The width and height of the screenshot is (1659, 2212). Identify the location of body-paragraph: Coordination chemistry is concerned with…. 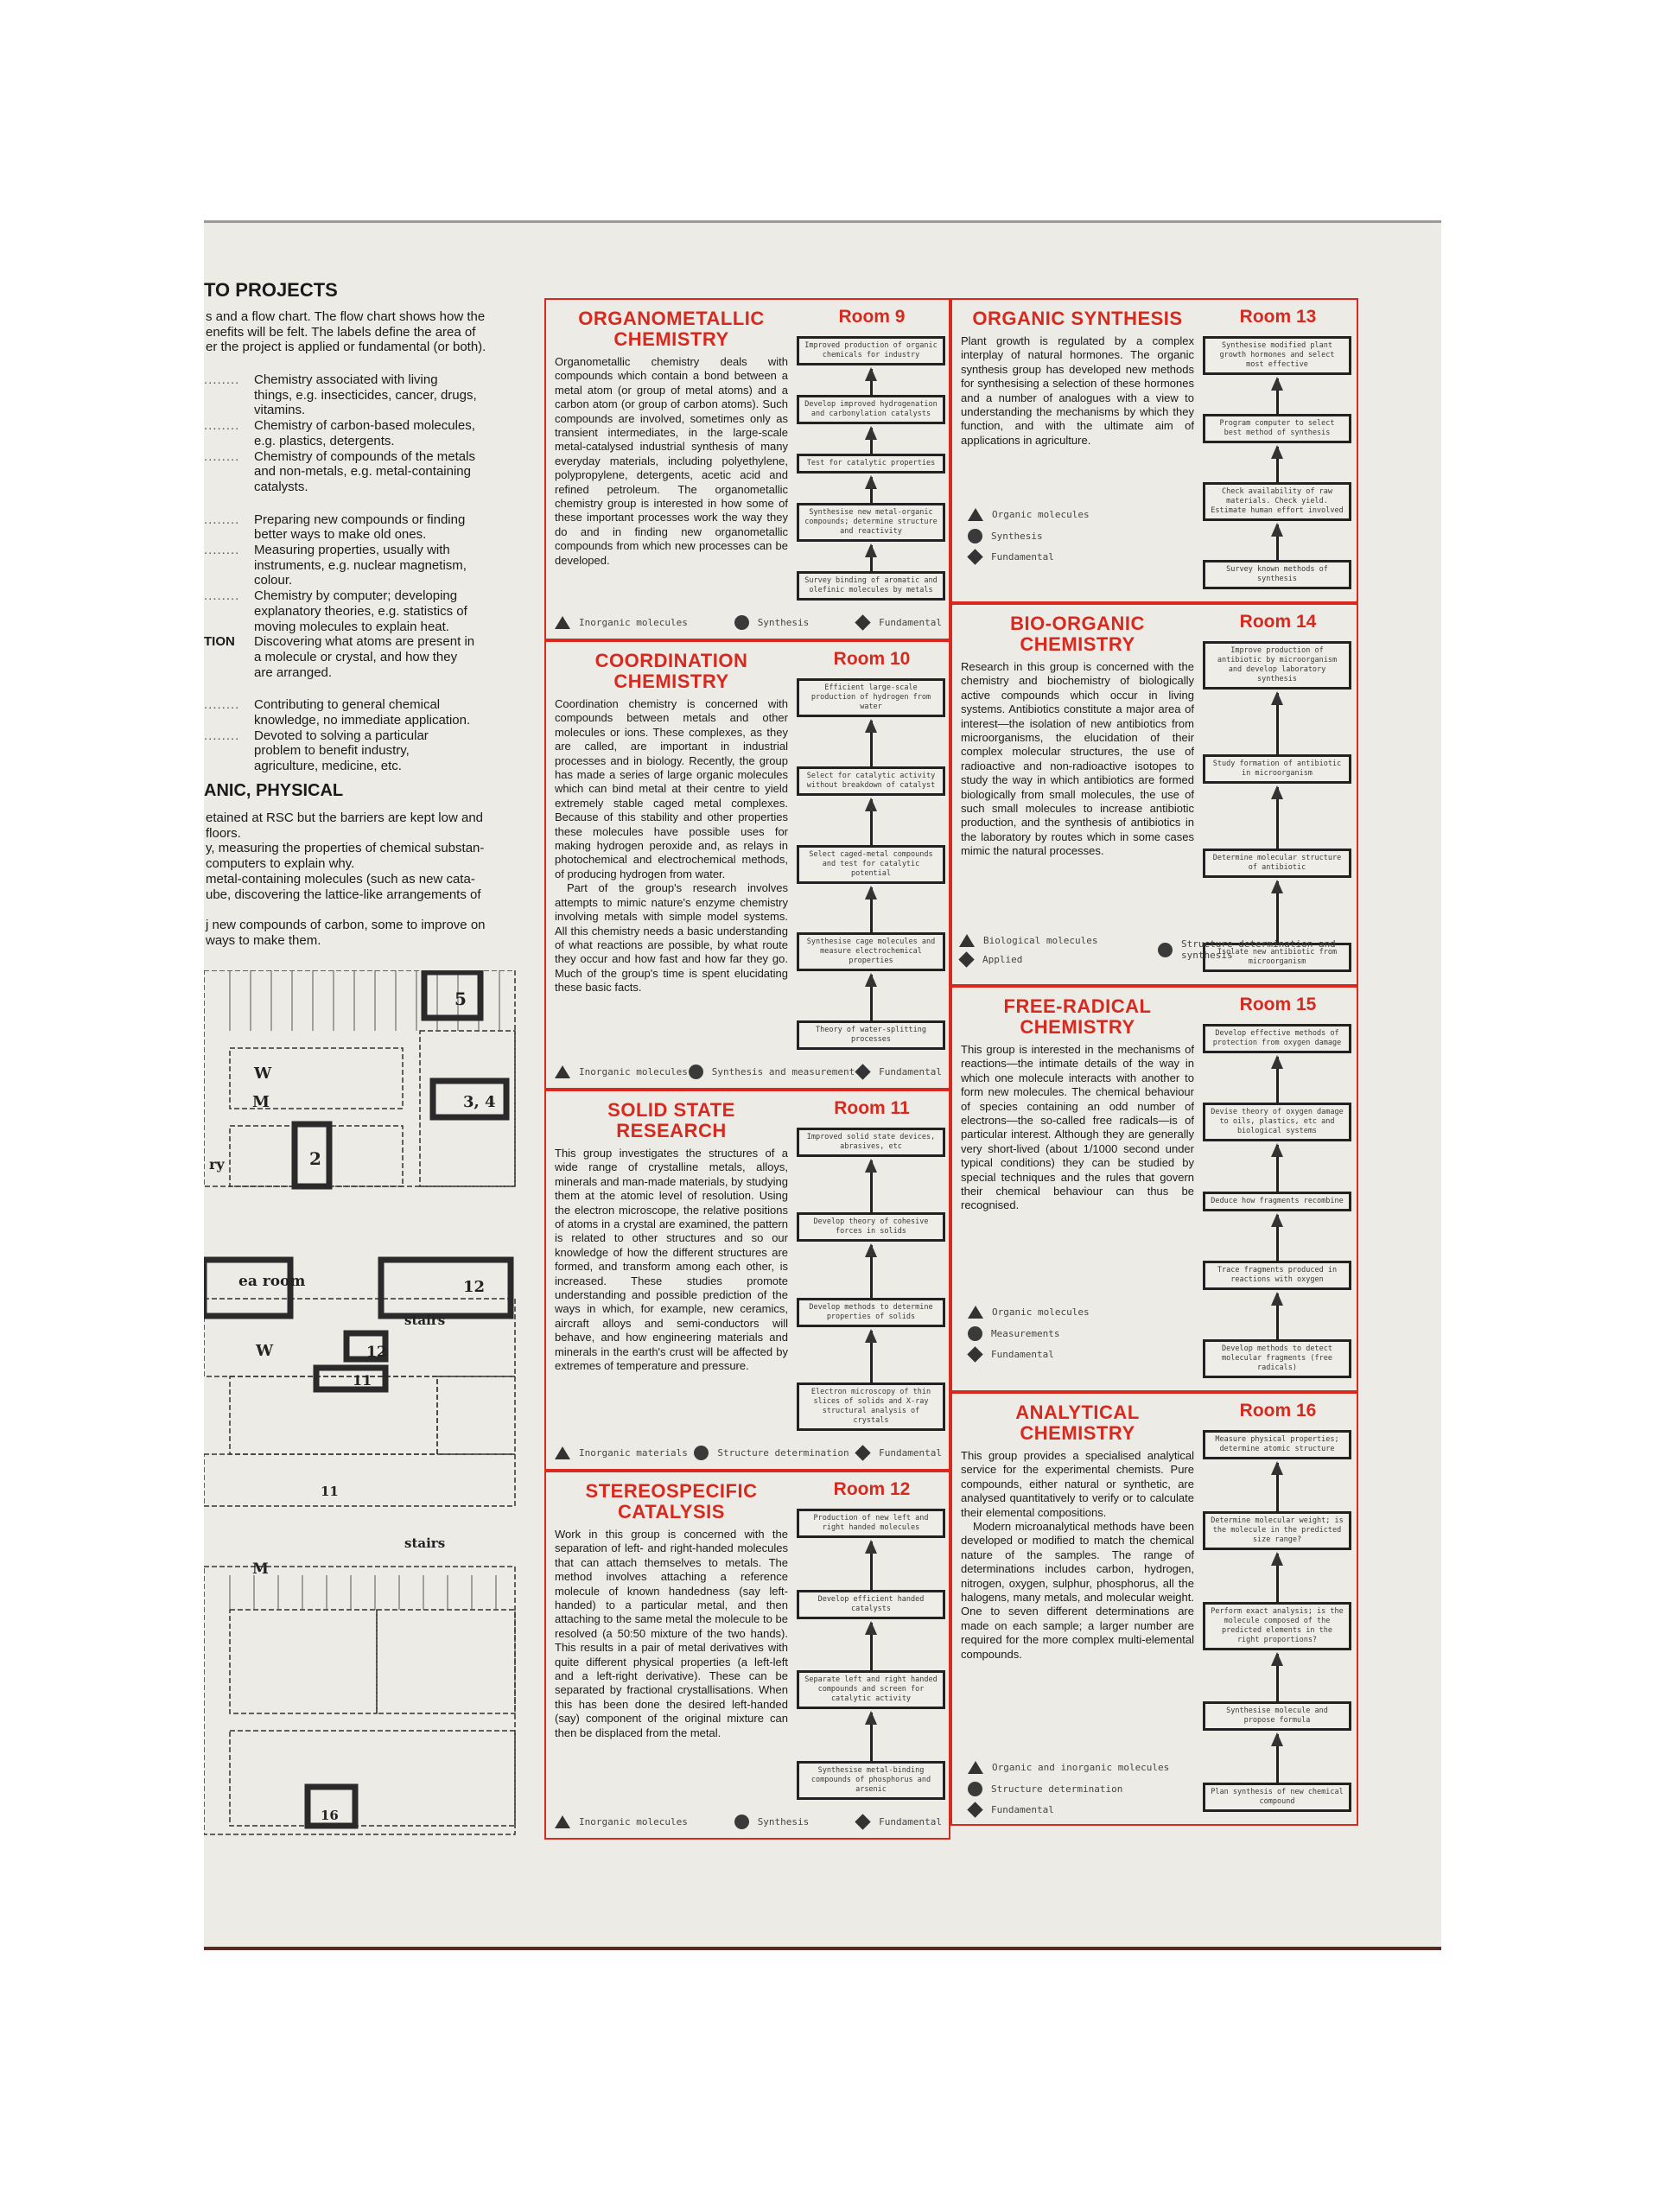
(671, 788).